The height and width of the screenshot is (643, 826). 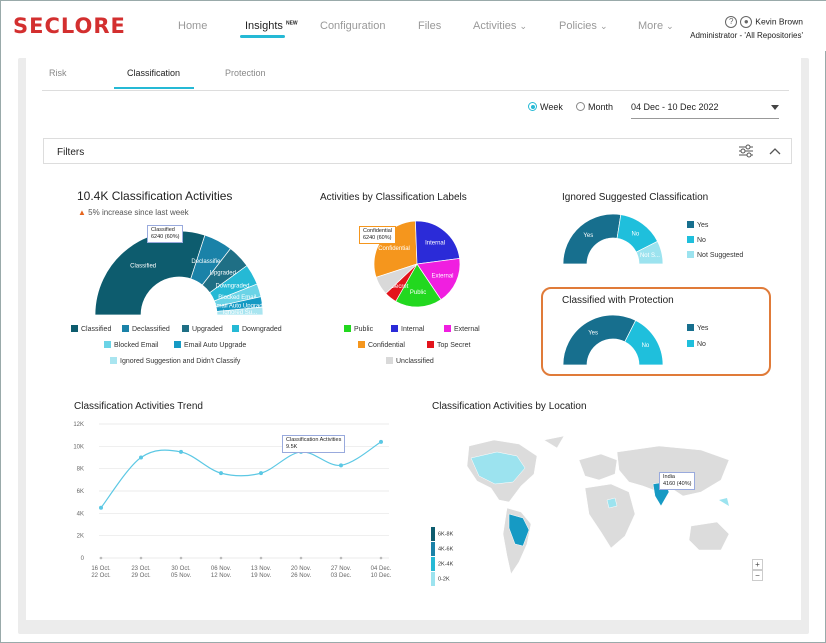 What do you see at coordinates (500, 26) in the screenshot?
I see `nav-activities: Activities ⌄` at bounding box center [500, 26].